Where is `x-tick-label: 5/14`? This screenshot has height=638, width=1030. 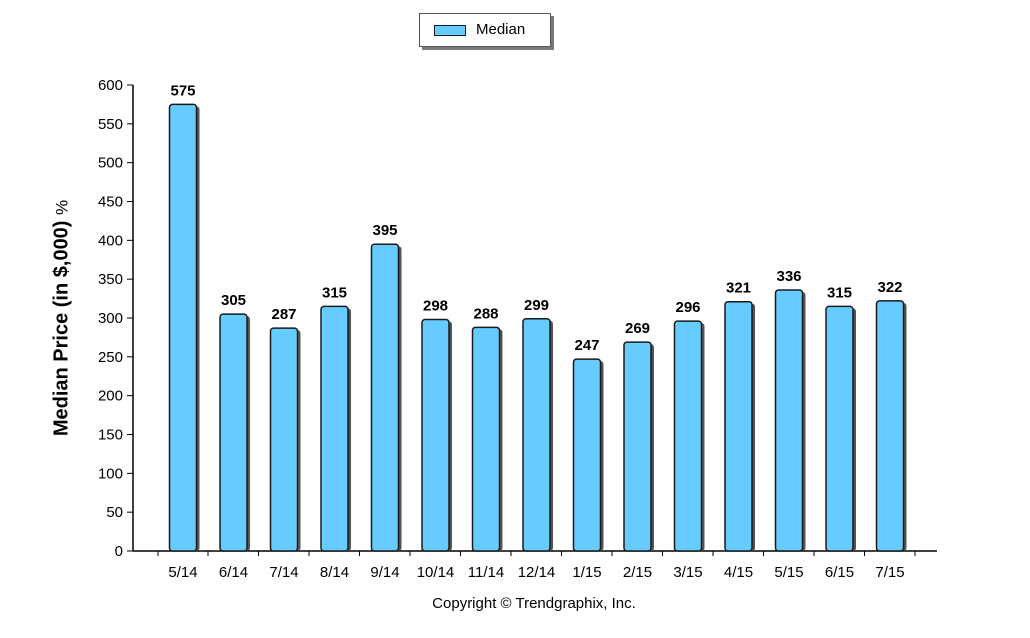 x-tick-label: 5/14 is located at coordinates (182, 572).